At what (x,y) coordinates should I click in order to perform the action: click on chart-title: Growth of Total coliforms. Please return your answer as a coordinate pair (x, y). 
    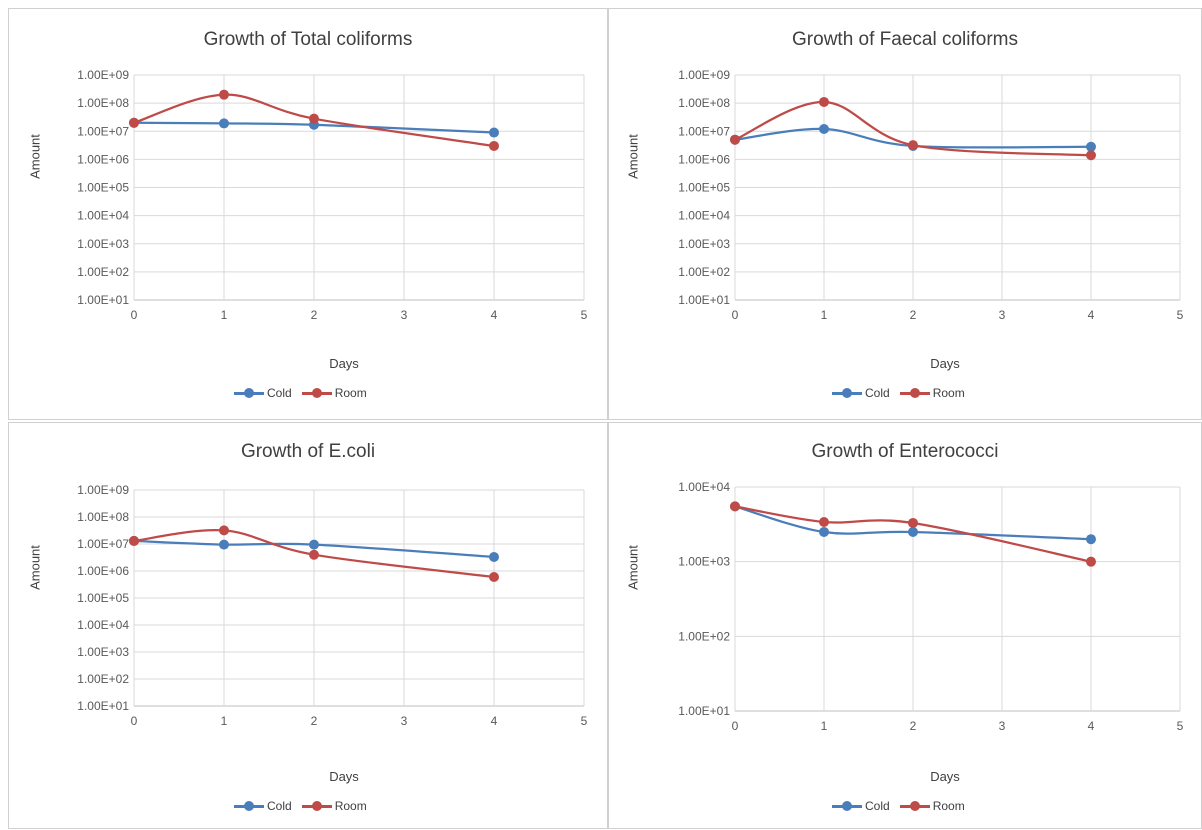
    Looking at the image, I should click on (308, 39).